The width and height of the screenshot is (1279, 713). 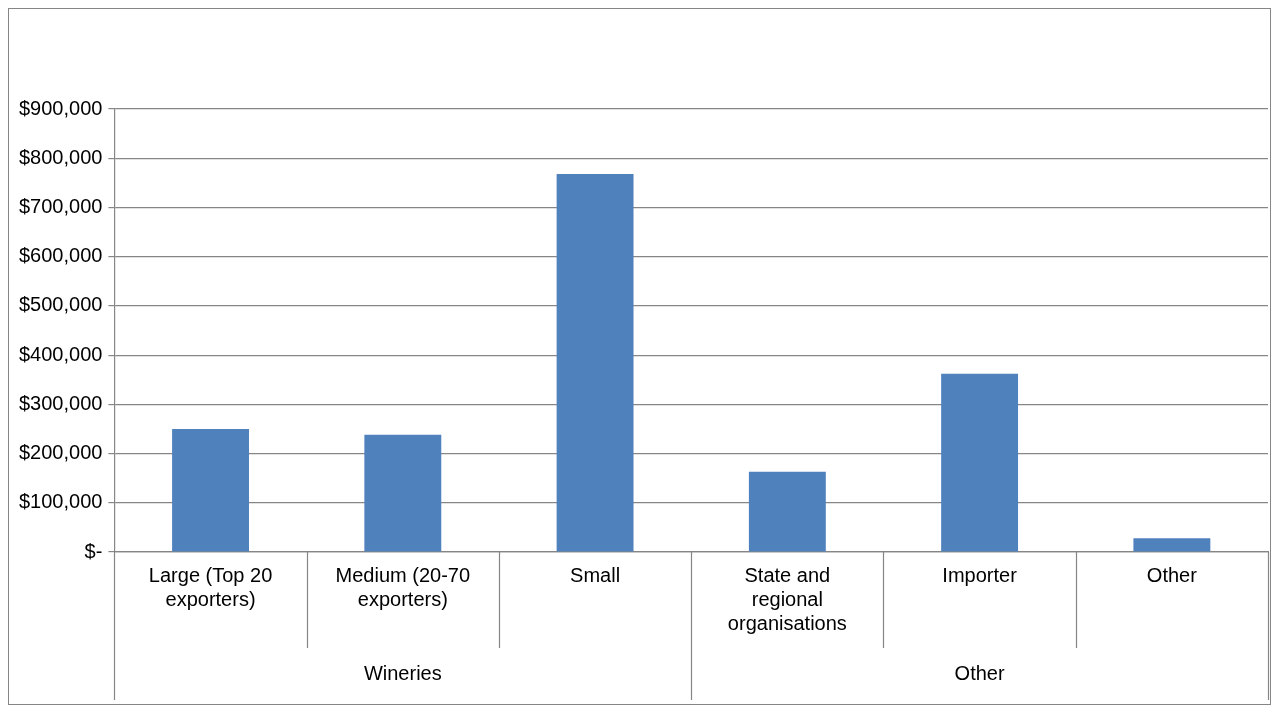 I want to click on x-tick-label: State and regional organisations, so click(x=787, y=598).